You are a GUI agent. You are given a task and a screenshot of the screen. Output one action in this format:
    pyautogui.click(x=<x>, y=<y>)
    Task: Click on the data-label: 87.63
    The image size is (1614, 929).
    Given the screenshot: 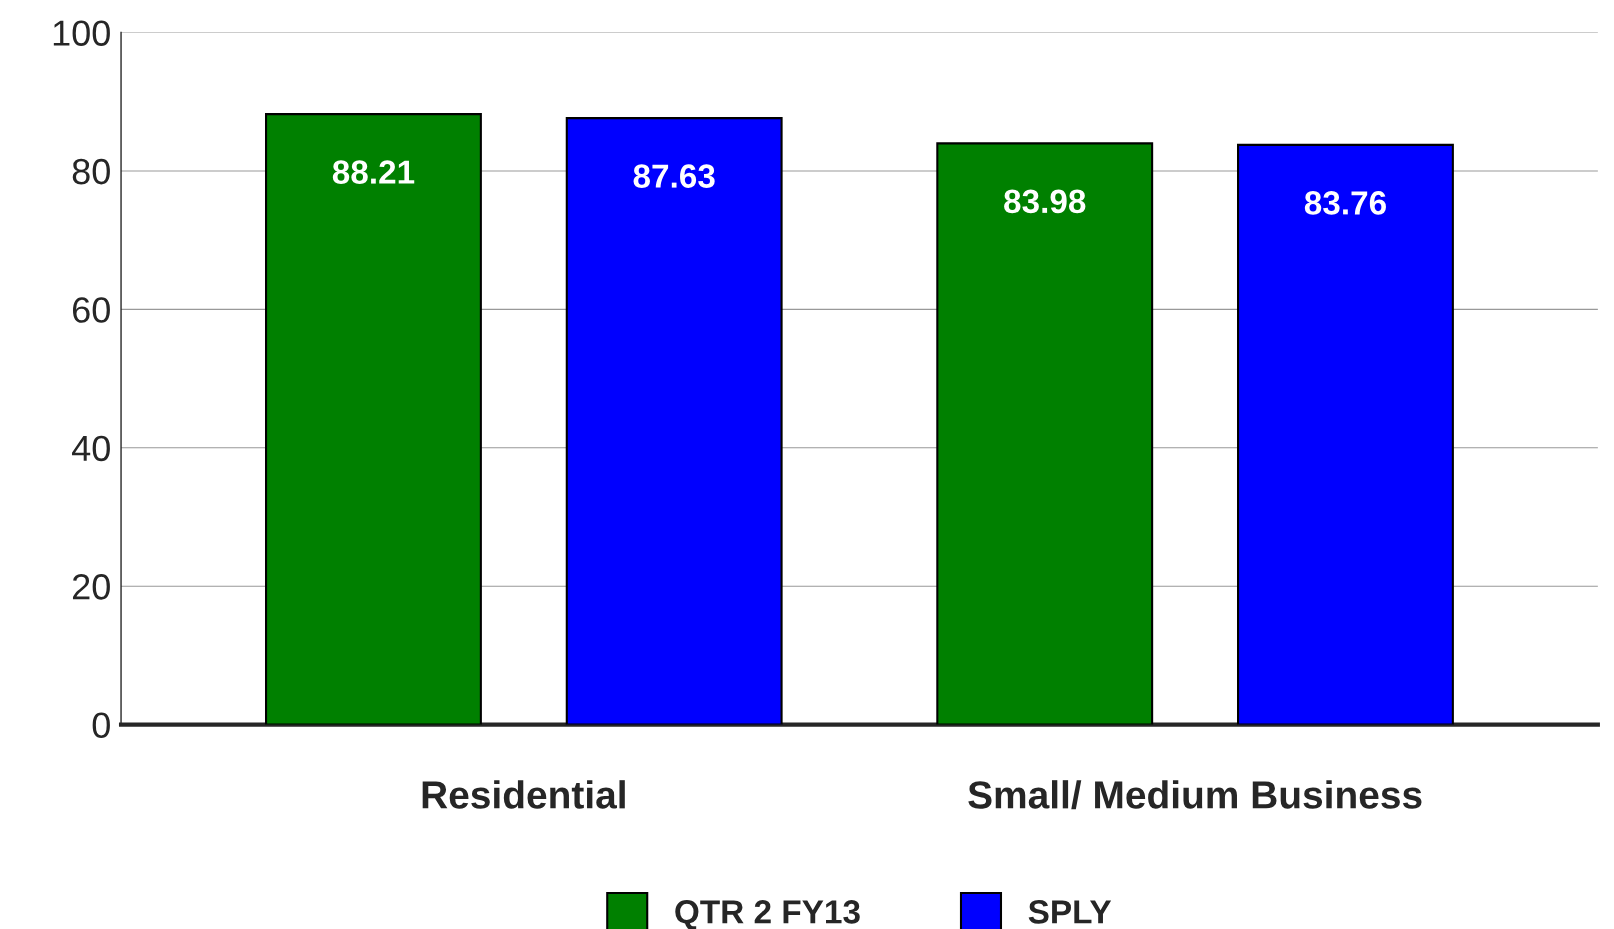 What is the action you would take?
    pyautogui.click(x=674, y=176)
    